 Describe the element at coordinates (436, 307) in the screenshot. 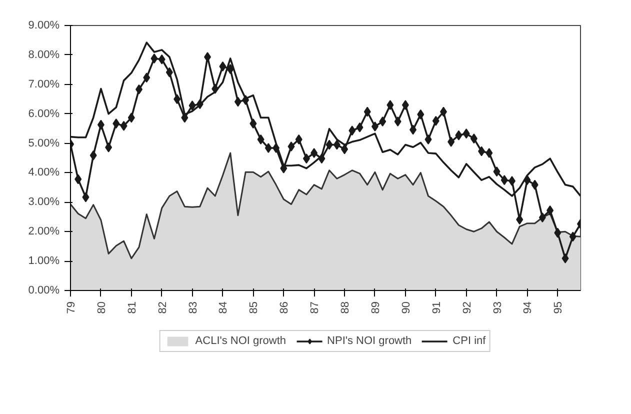

I see `x-tick-label: 91` at that location.